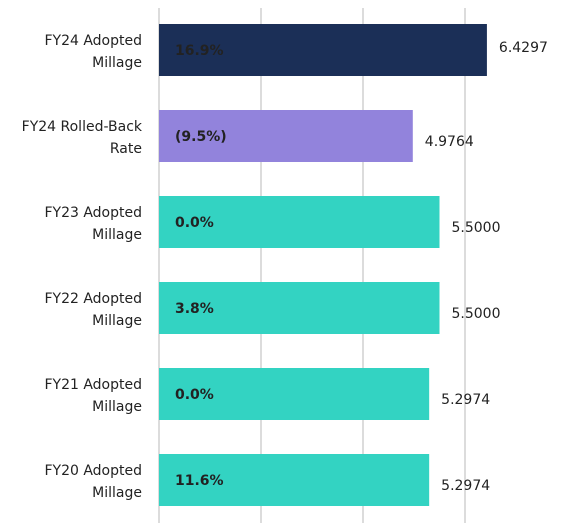 The width and height of the screenshot is (563, 523). What do you see at coordinates (93, 396) in the screenshot?
I see `category-label: FY21 Adopted Millage` at bounding box center [93, 396].